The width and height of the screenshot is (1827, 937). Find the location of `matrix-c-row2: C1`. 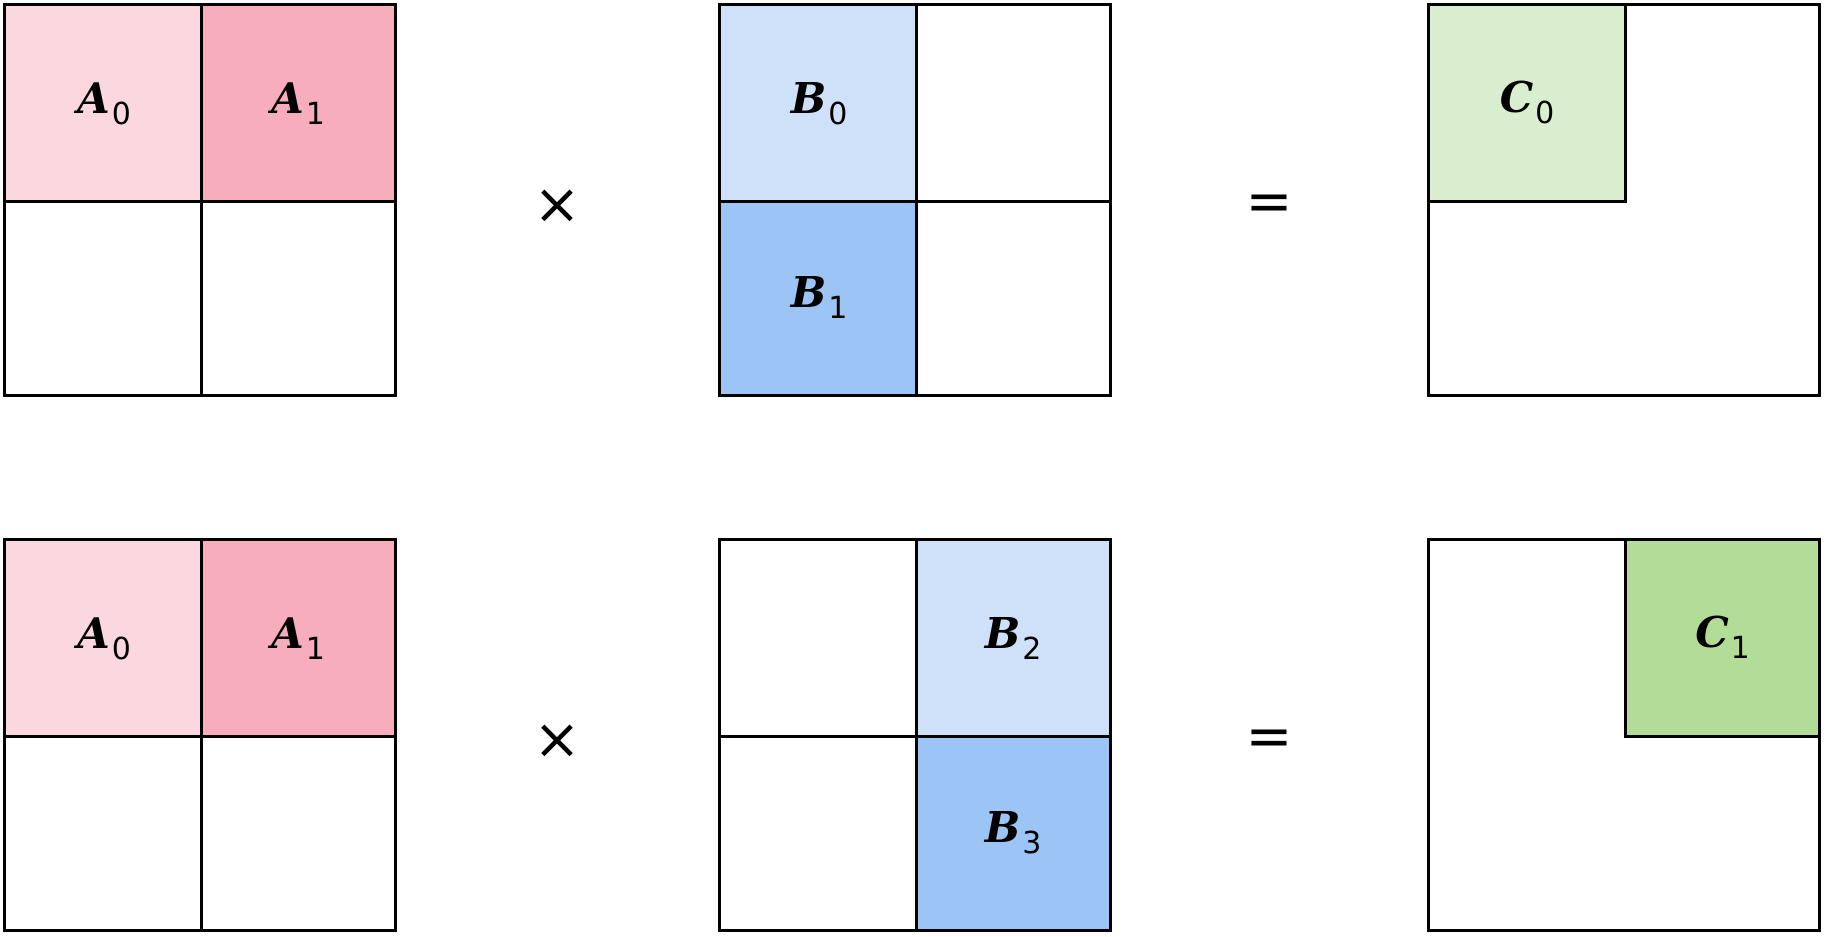

matrix-c-row2: C1 is located at coordinates (1624, 735).